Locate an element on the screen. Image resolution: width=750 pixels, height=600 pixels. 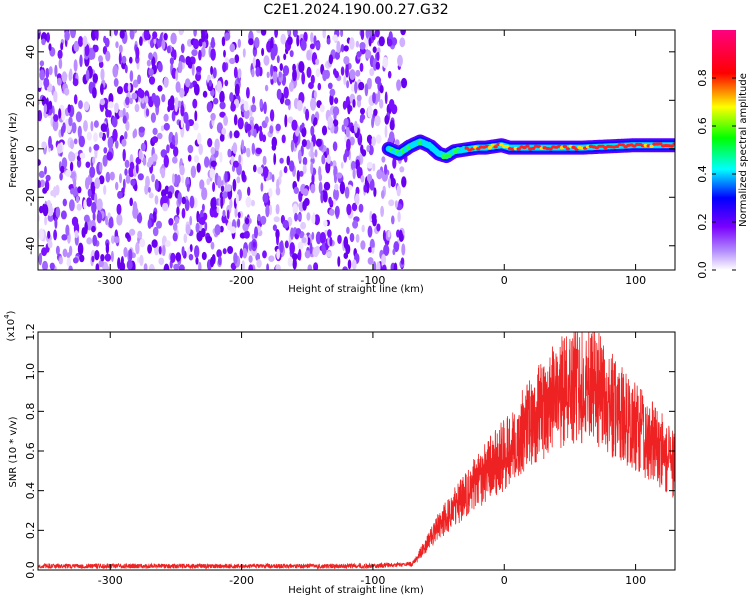
spectrogram-ytick-label: -20 is located at coordinates (30, 197).